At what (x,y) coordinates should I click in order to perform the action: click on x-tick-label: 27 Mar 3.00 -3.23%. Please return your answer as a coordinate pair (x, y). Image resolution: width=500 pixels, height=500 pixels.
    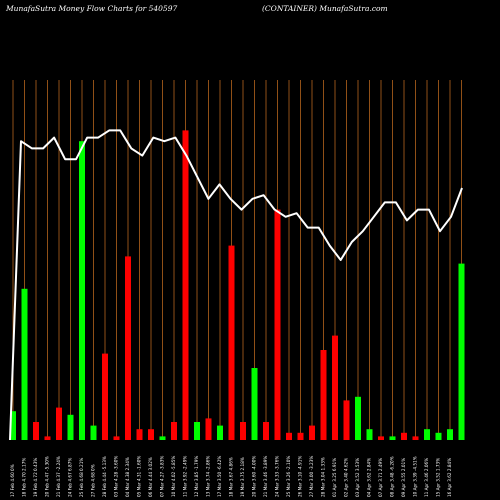
    Looking at the image, I should click on (311, 476).